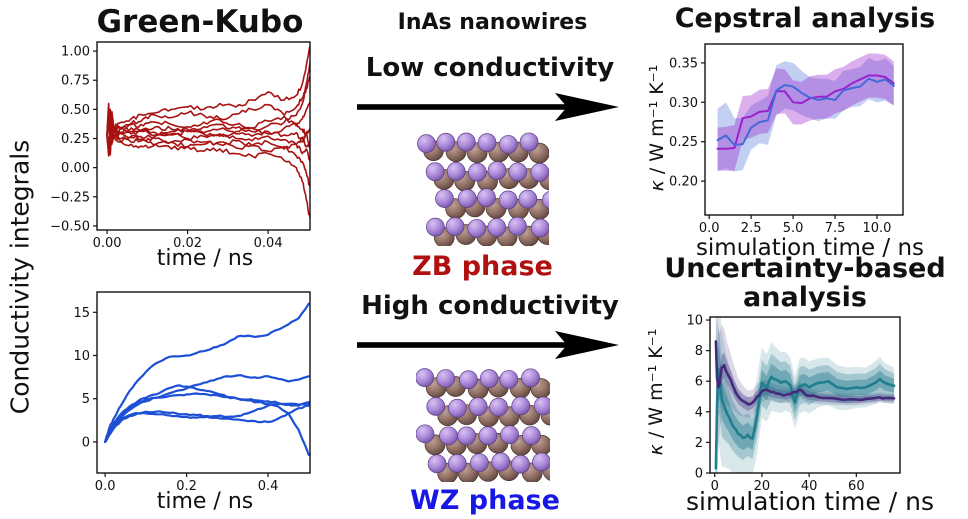 The width and height of the screenshot is (968, 519). What do you see at coordinates (810, 248) in the screenshot?
I see `simulation-time-label-cepstral: simulation time / ns` at bounding box center [810, 248].